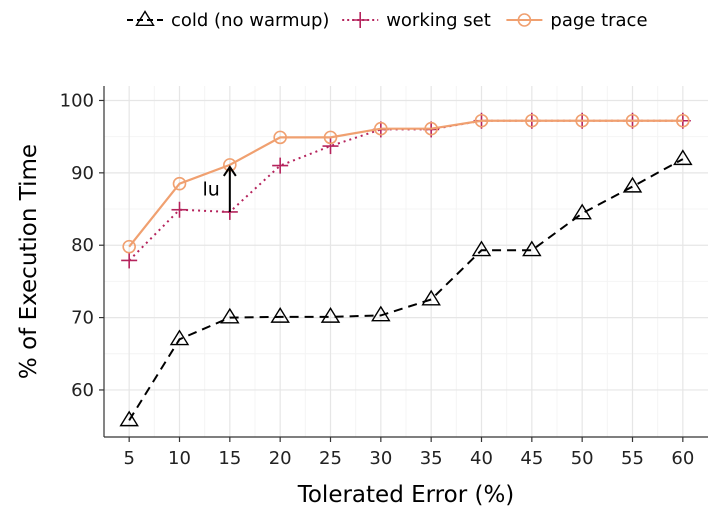 Image resolution: width=710 pixels, height=512 pixels. I want to click on x-tick-label: 35, so click(431, 458).